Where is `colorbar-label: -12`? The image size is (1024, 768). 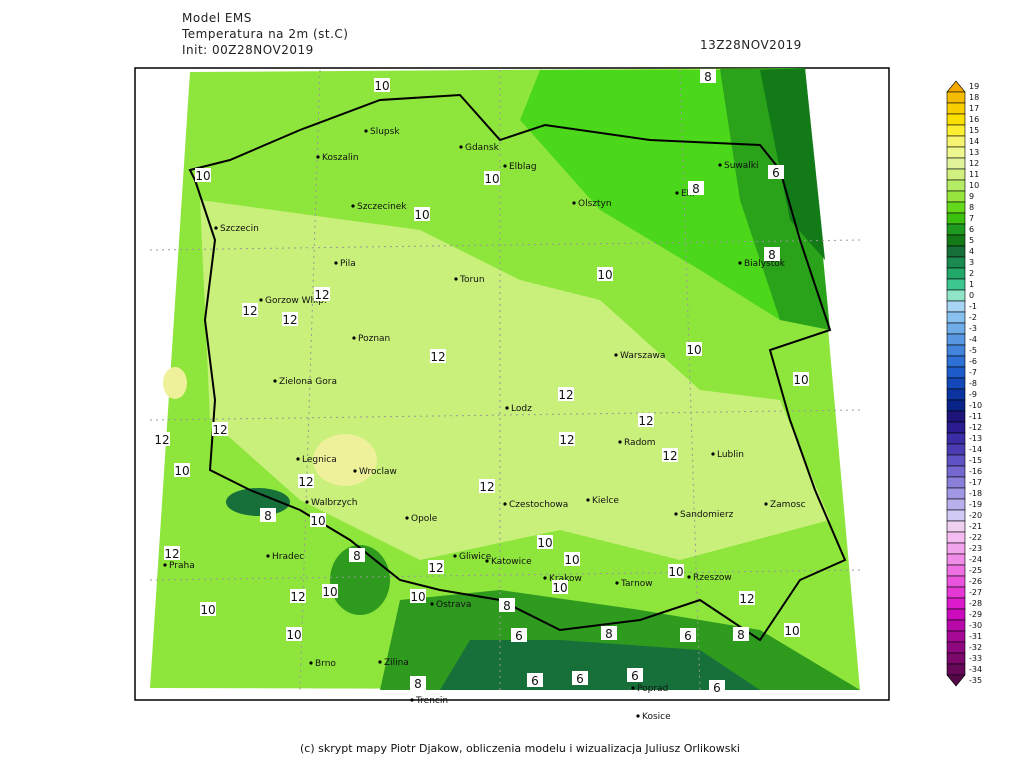 colorbar-label: -12 is located at coordinates (975, 427).